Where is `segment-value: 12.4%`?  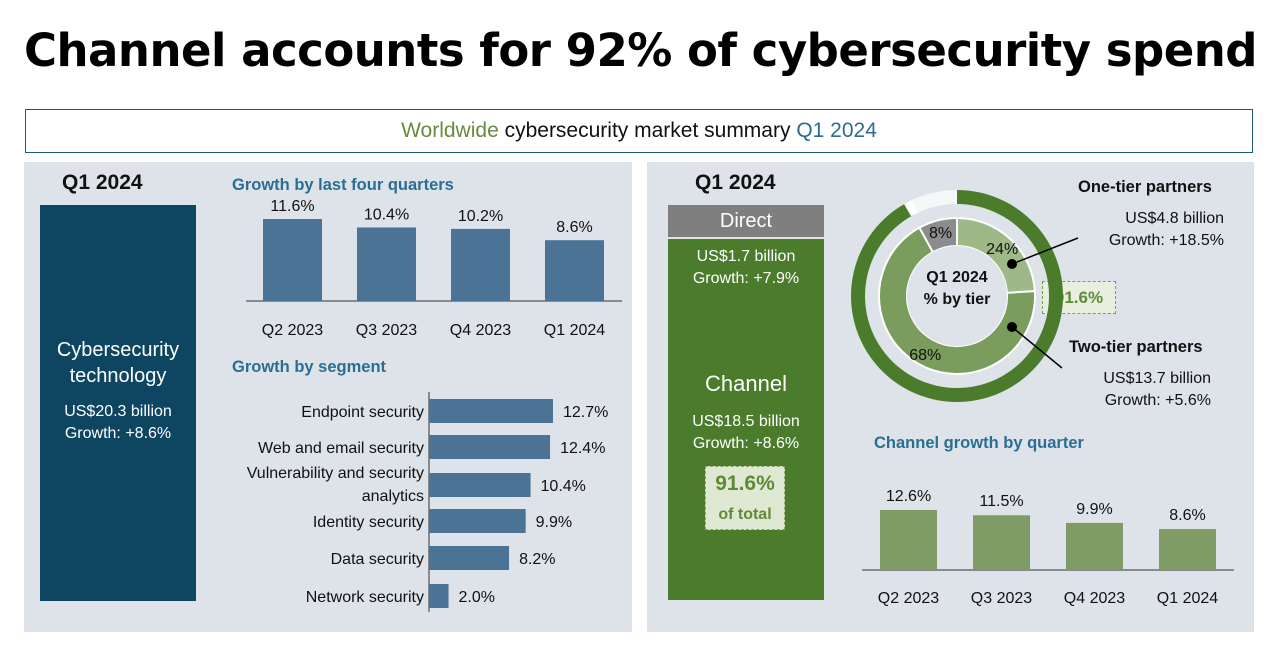 segment-value: 12.4% is located at coordinates (582, 448).